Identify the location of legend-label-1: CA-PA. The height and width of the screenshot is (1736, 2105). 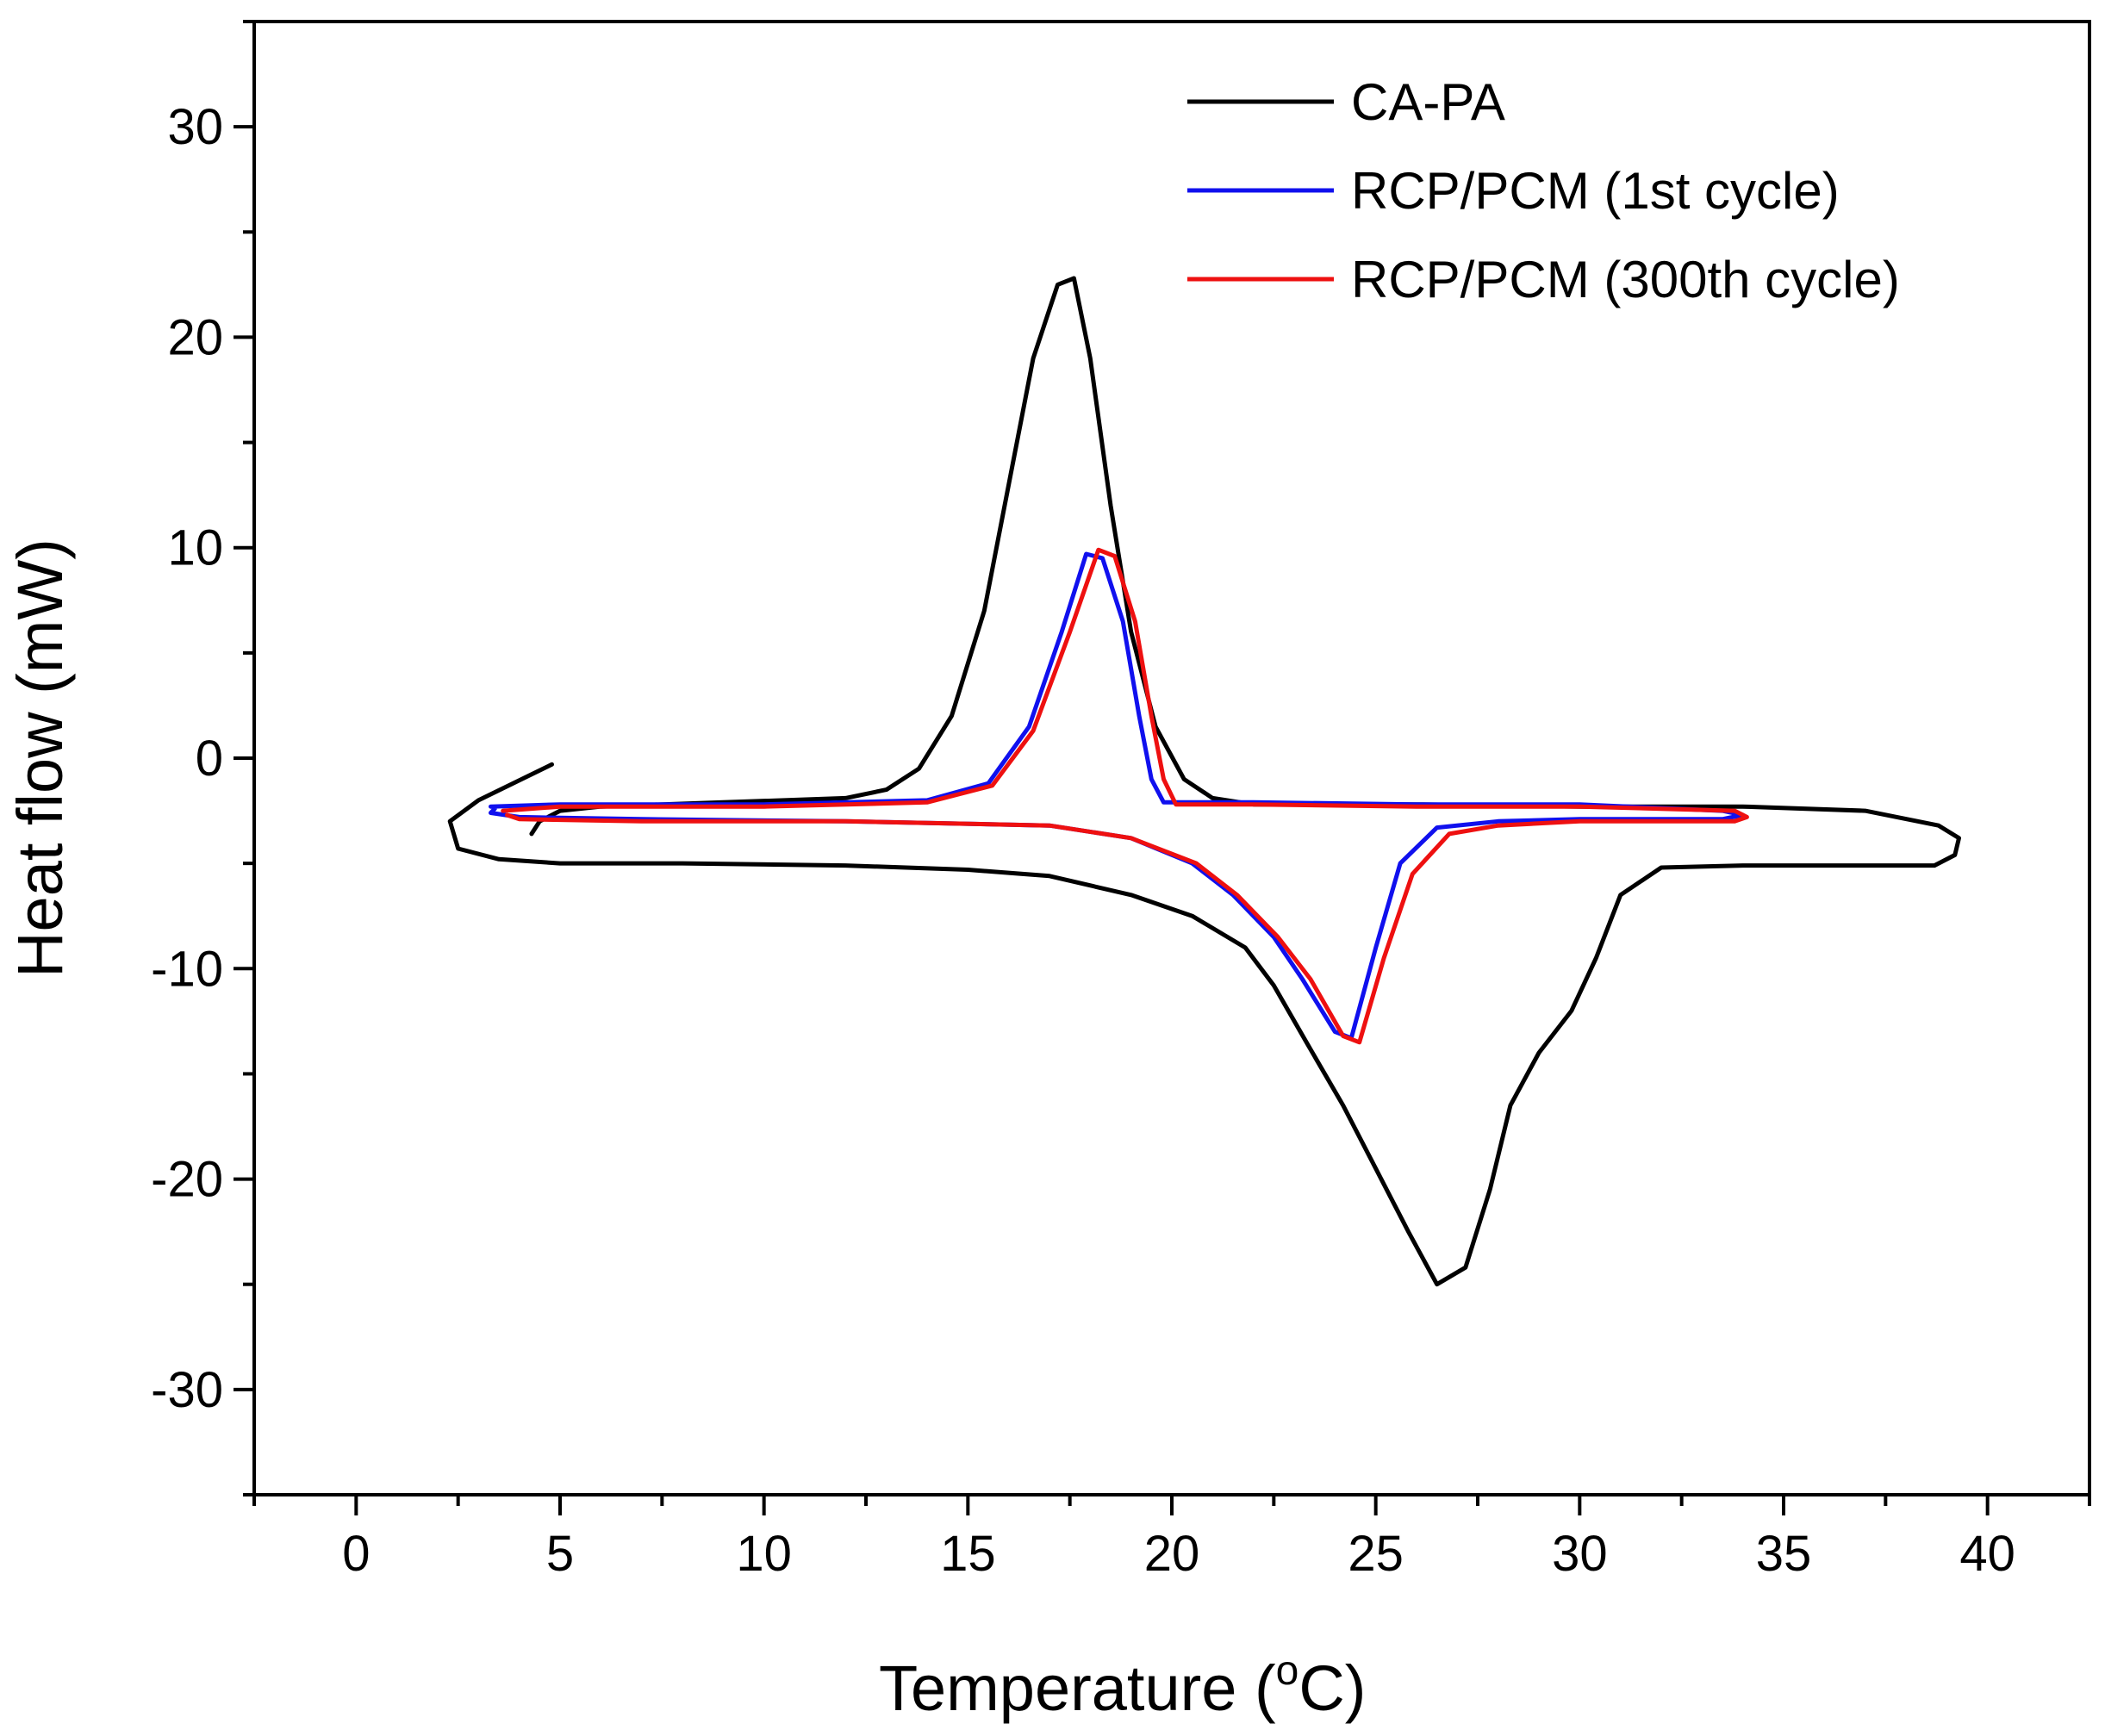
(1428, 102).